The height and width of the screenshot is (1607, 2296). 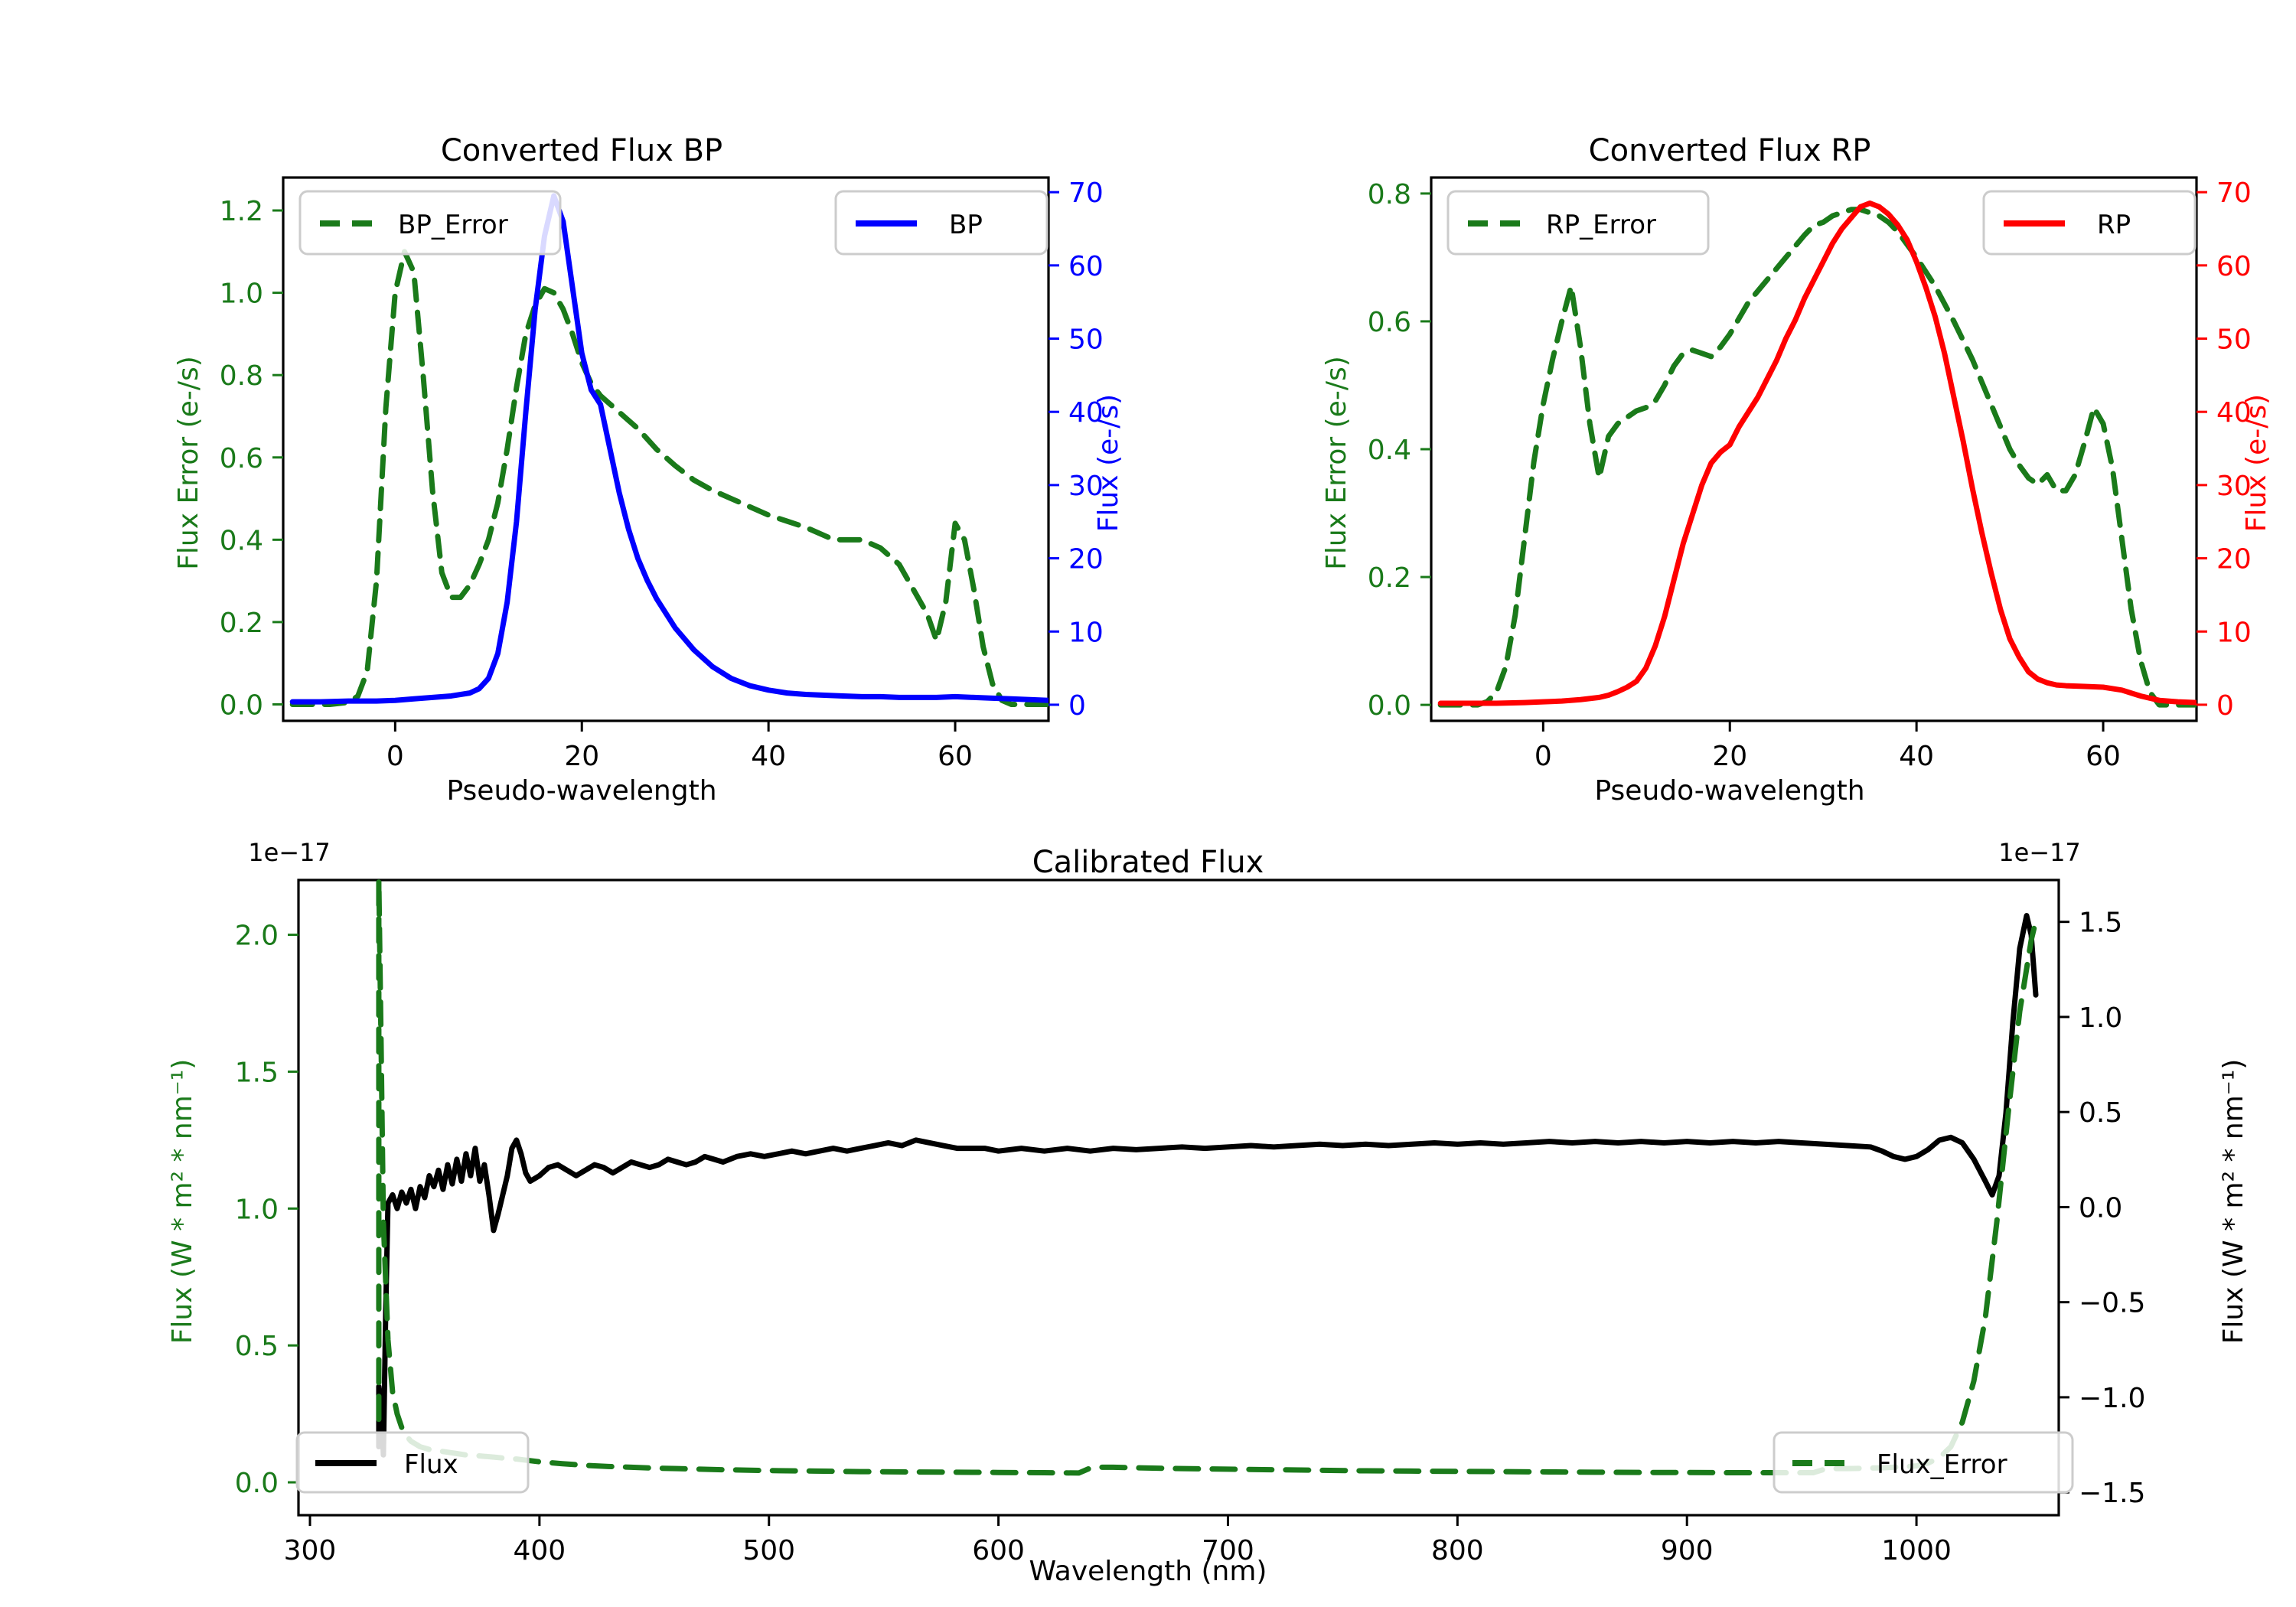 I want to click on axis-label-left-bp: Flux Error (e-/s), so click(x=188, y=463).